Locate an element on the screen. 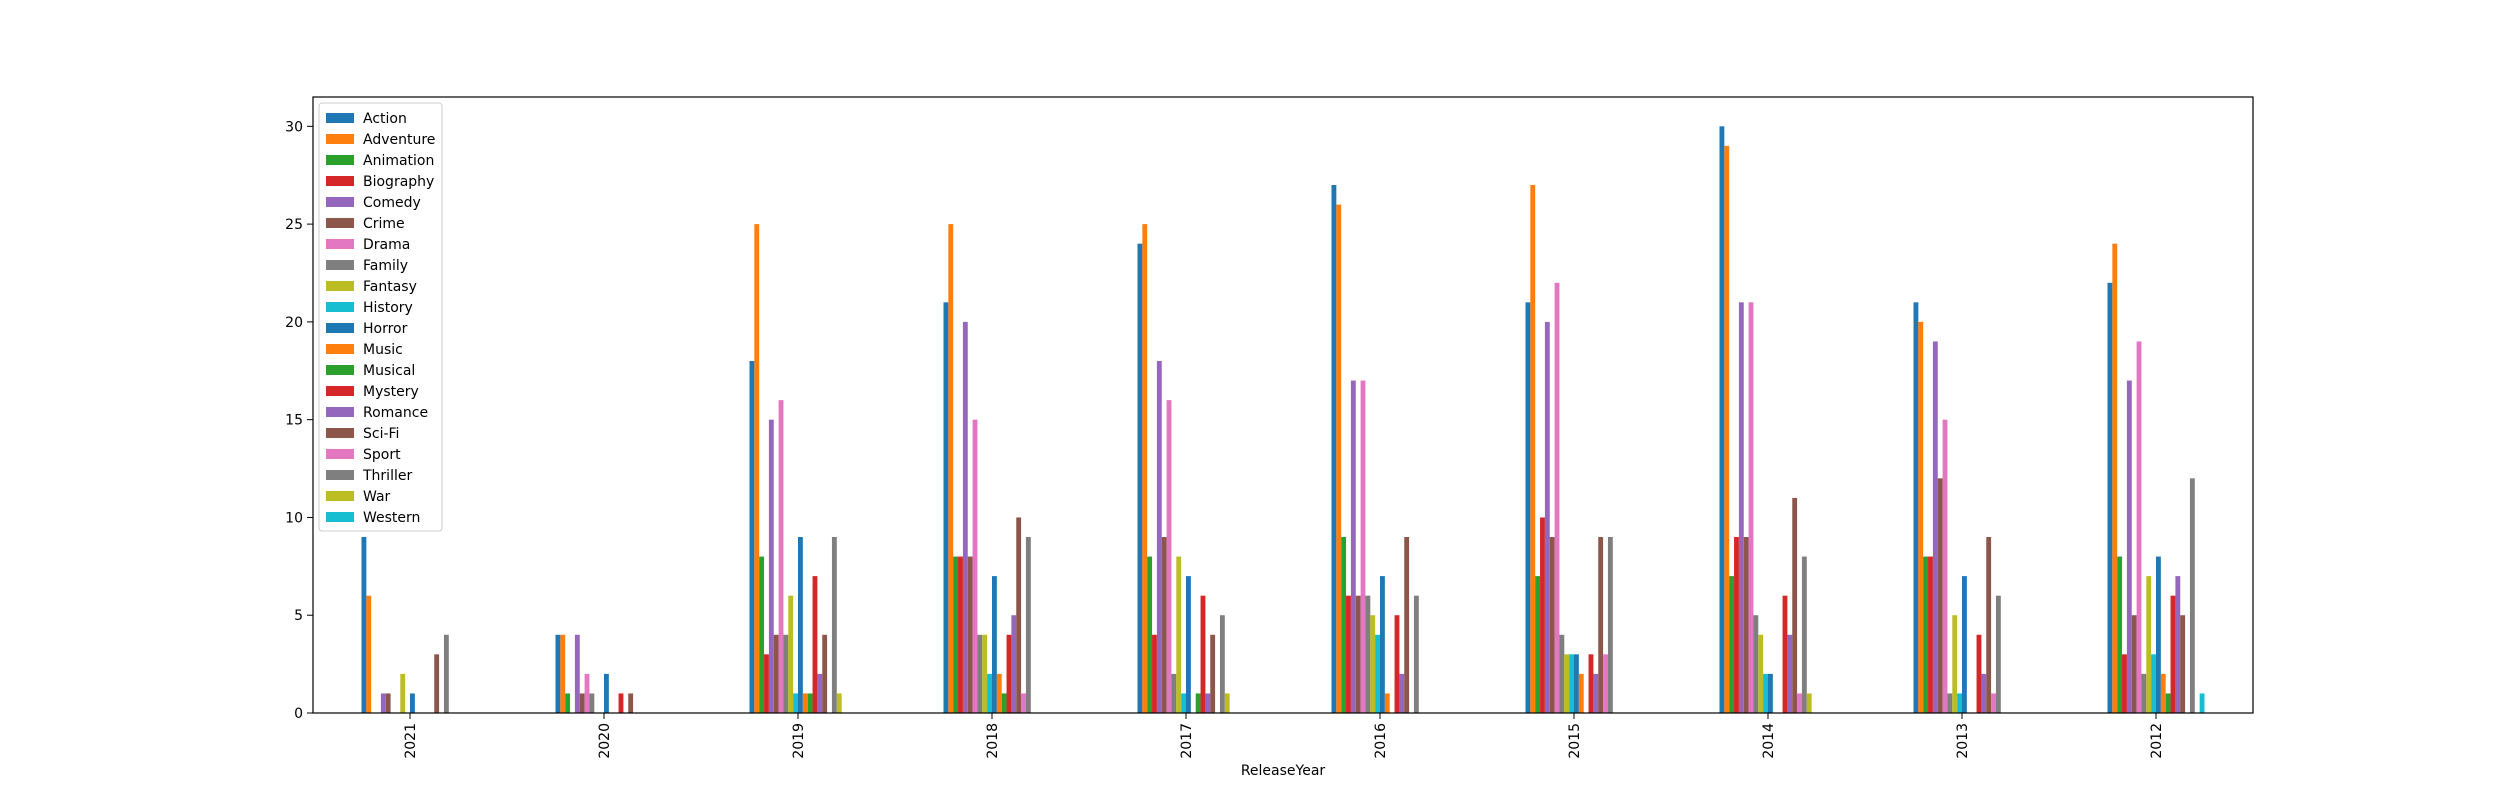 The height and width of the screenshot is (804, 2500). y-tick-label: 15 is located at coordinates (294, 421).